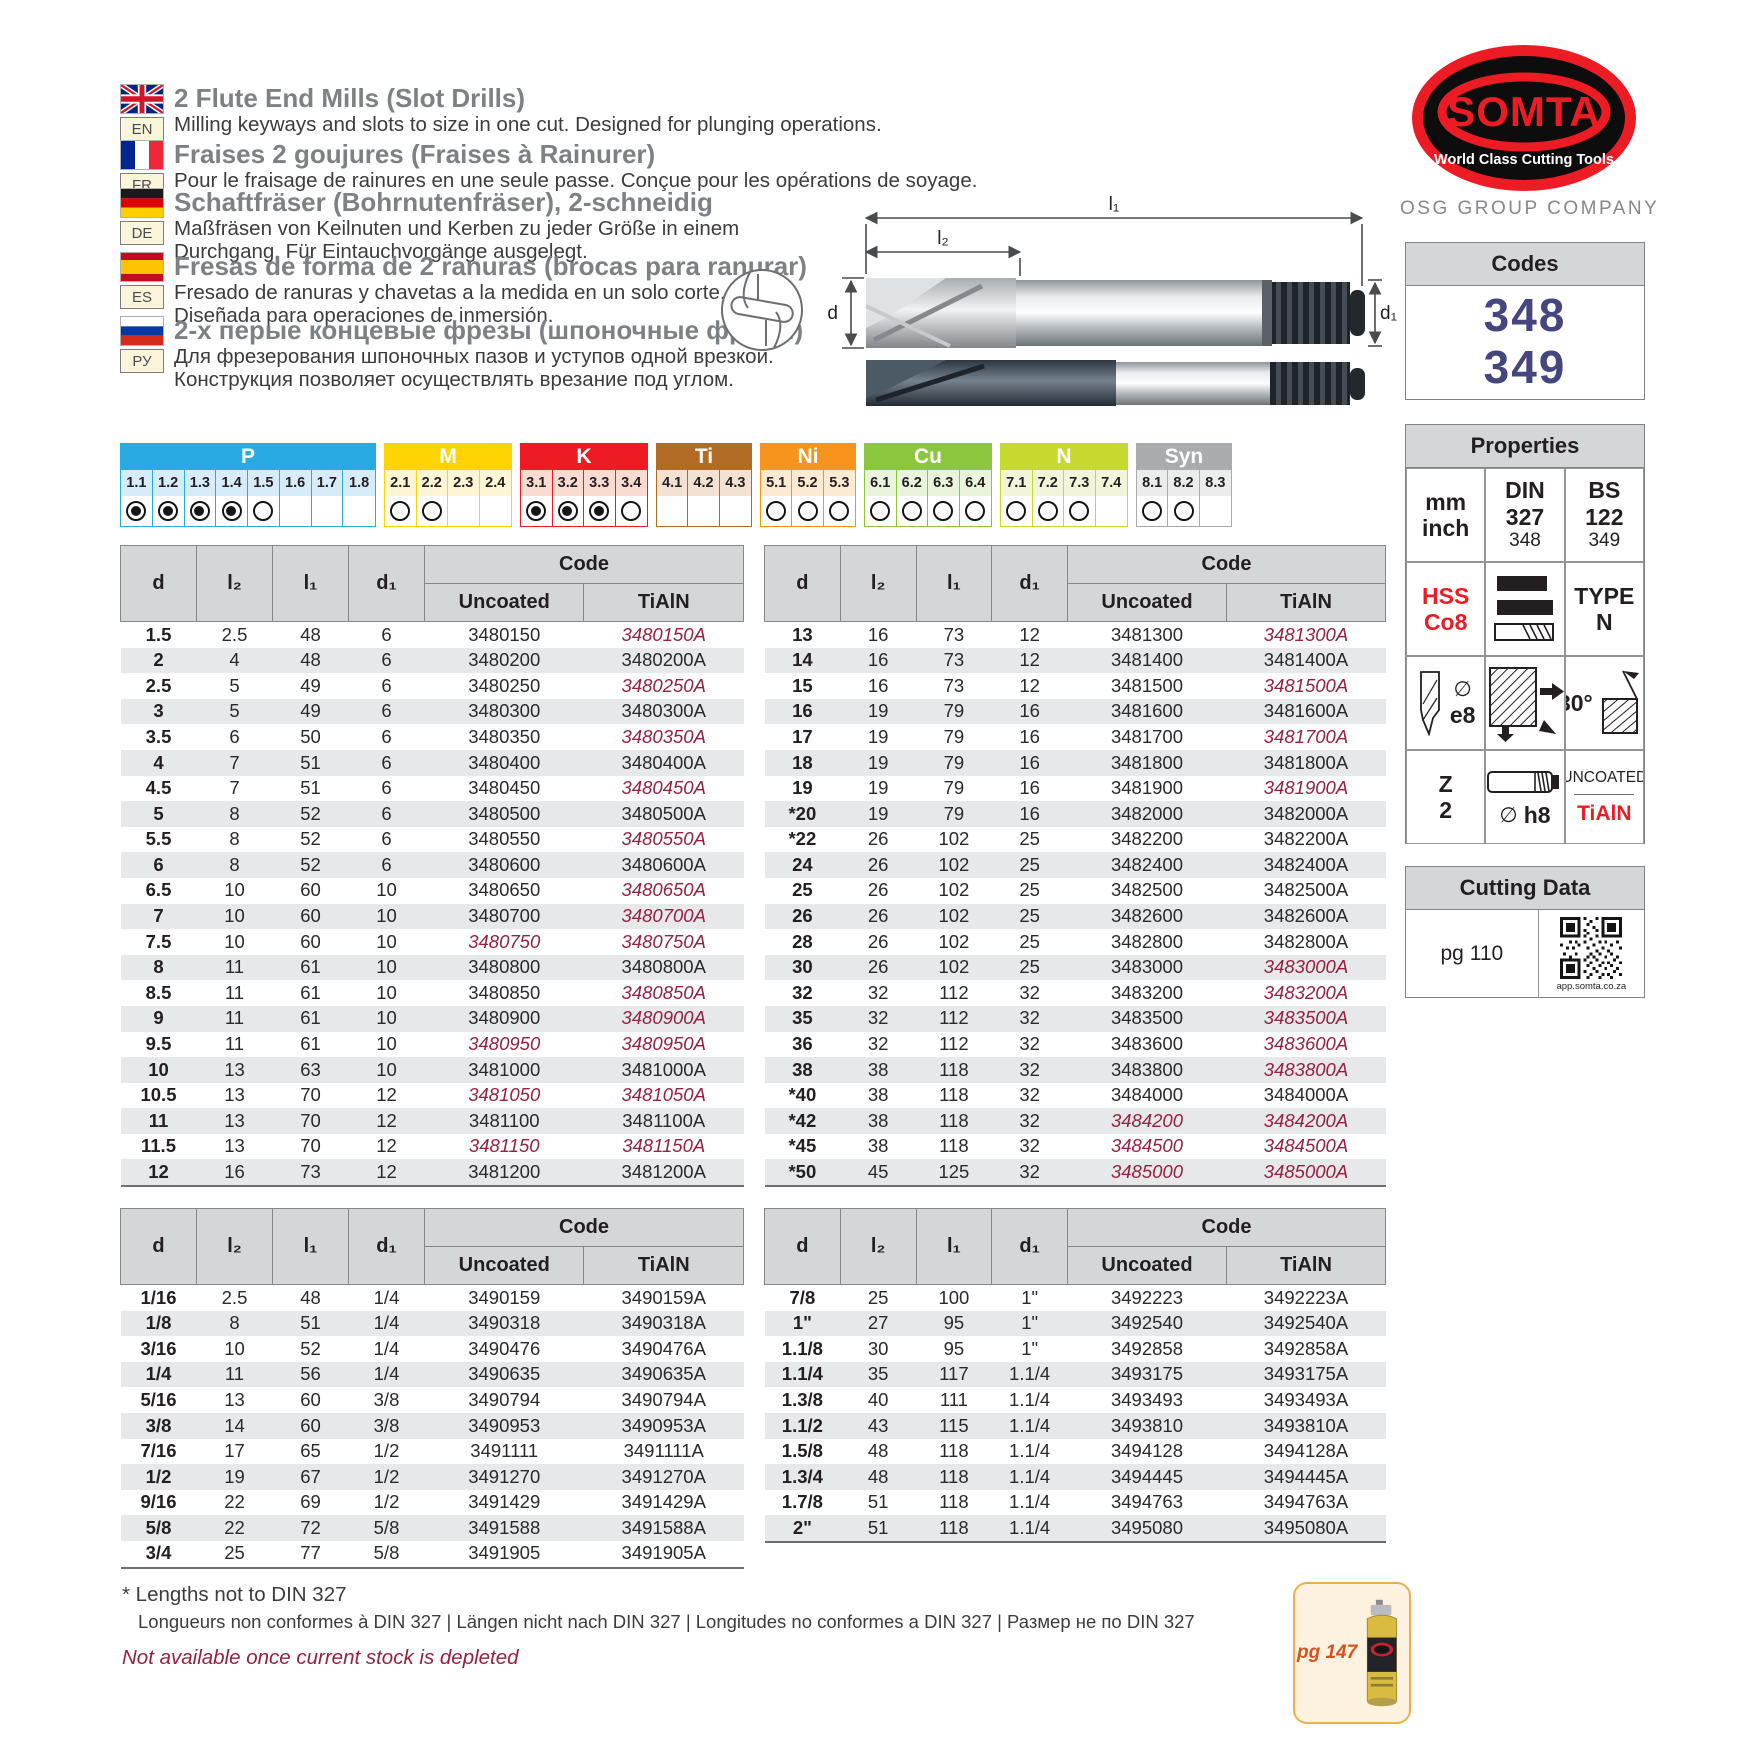  I want to click on cell-code-tialn: 3480500A, so click(663, 813).